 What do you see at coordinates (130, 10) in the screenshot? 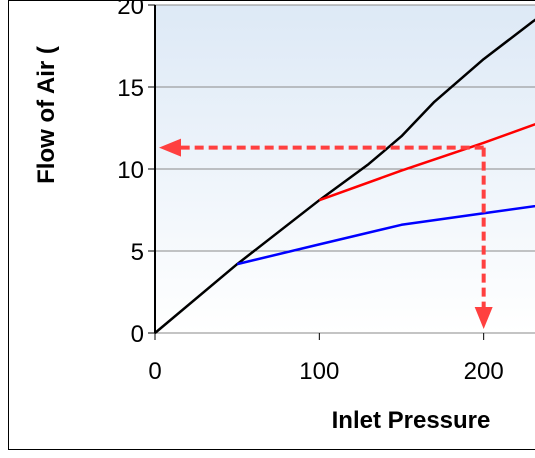
I see `y-tick-label: 20` at bounding box center [130, 10].